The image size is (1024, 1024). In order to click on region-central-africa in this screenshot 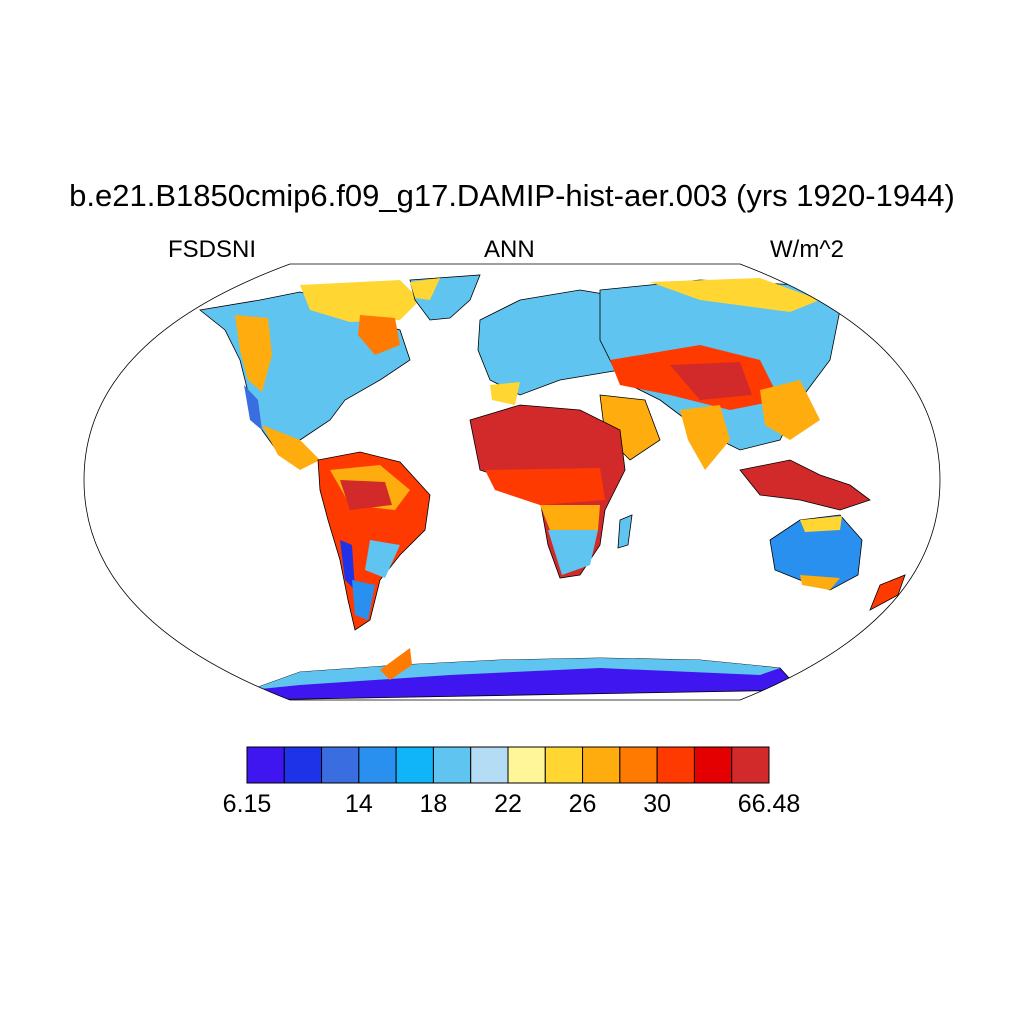, I will do `click(570, 517)`.